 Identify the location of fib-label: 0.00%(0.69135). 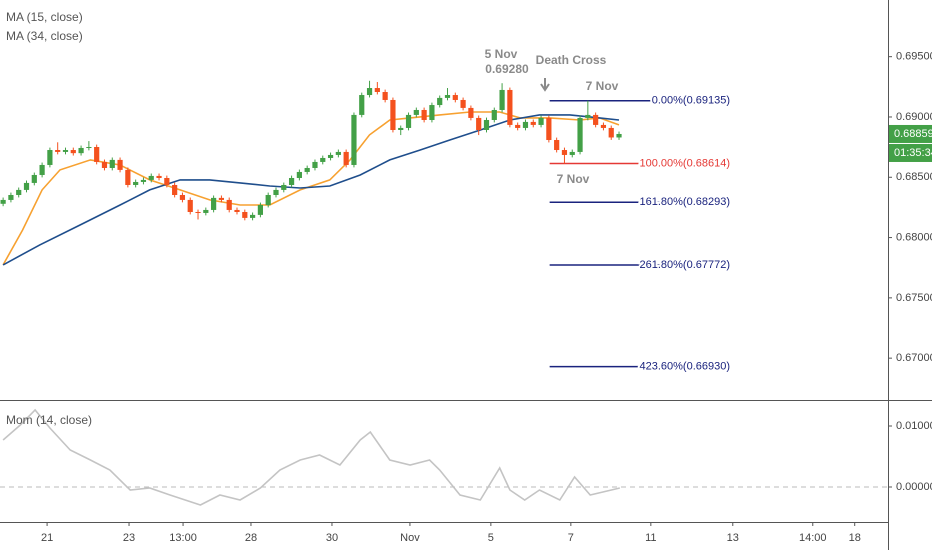
(691, 101).